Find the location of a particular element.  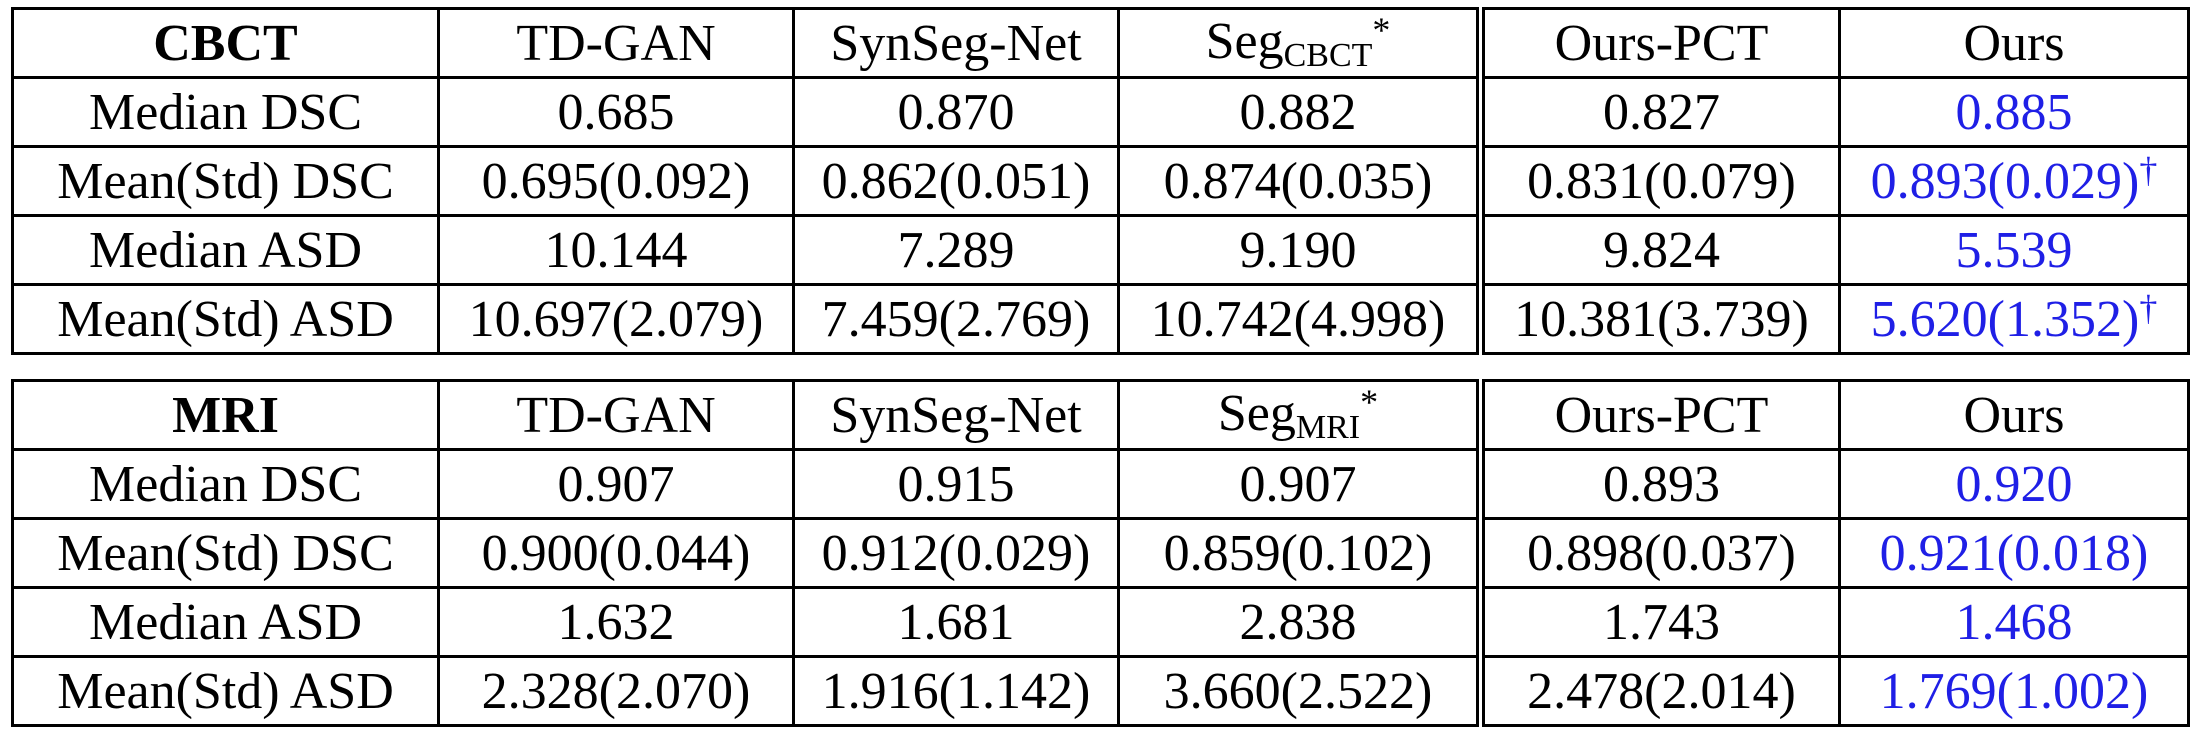

cell: 0.898(0.037) is located at coordinates (1660, 553).